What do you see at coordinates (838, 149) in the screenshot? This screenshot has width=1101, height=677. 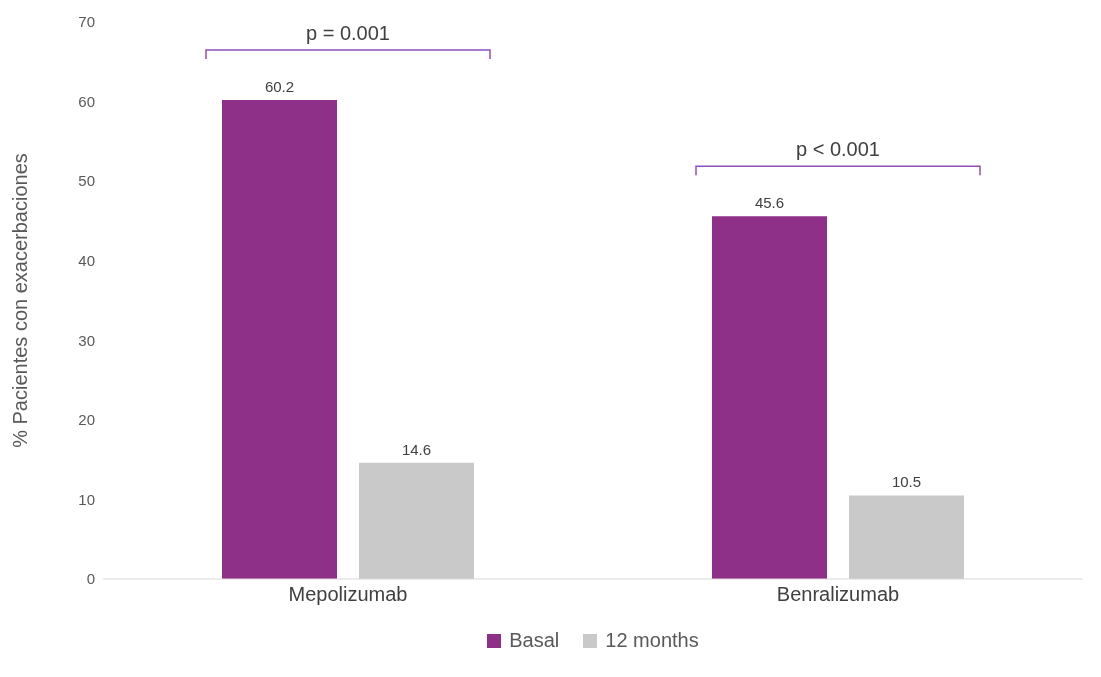 I see `annotation: p < 0.001` at bounding box center [838, 149].